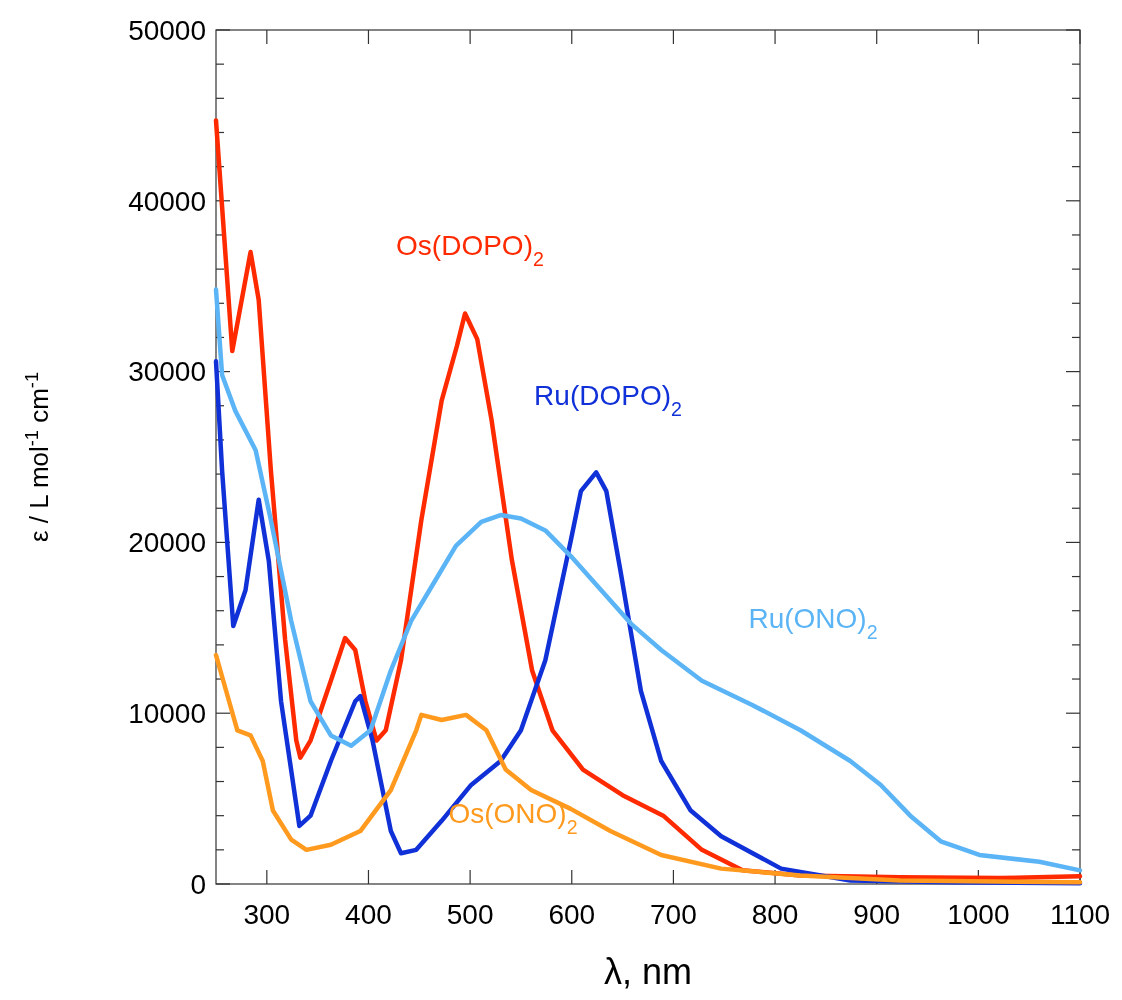 This screenshot has width=1122, height=1000. I want to click on x-tick-label: 1100, so click(1080, 914).